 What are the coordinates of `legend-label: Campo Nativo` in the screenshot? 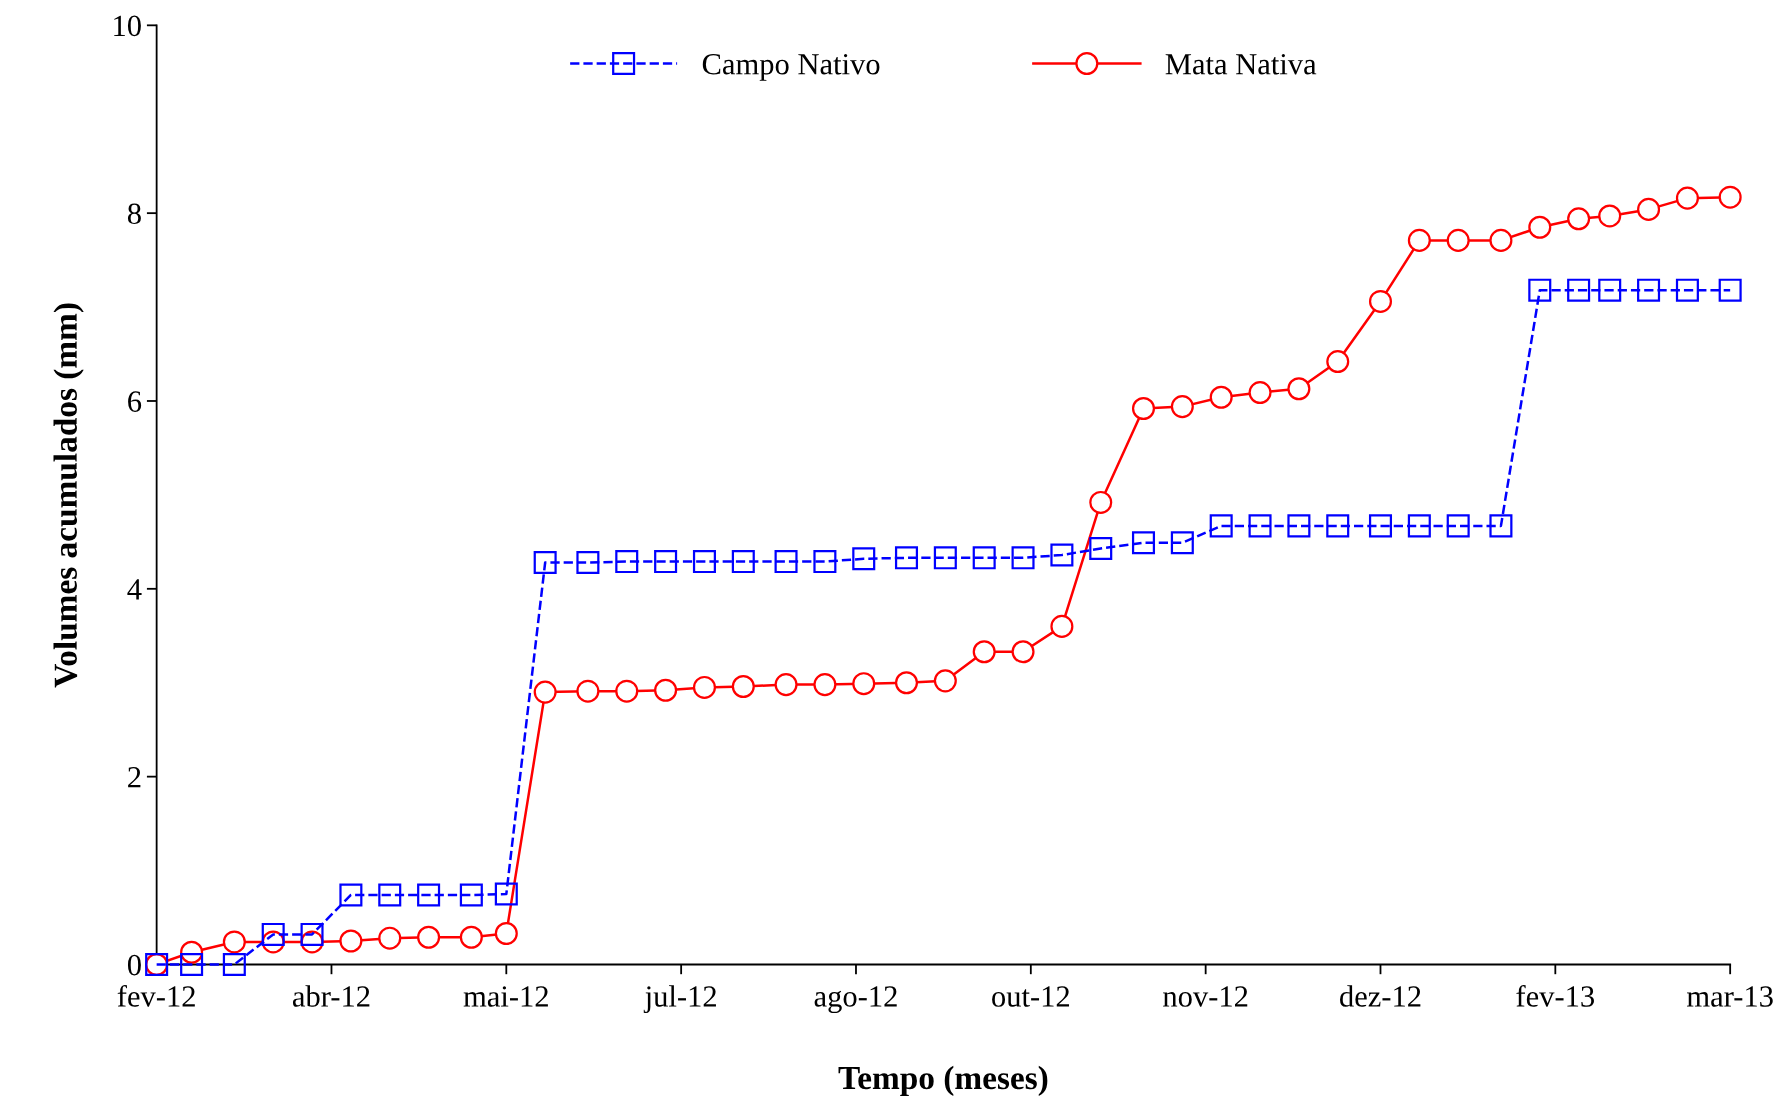 It's located at (791, 67).